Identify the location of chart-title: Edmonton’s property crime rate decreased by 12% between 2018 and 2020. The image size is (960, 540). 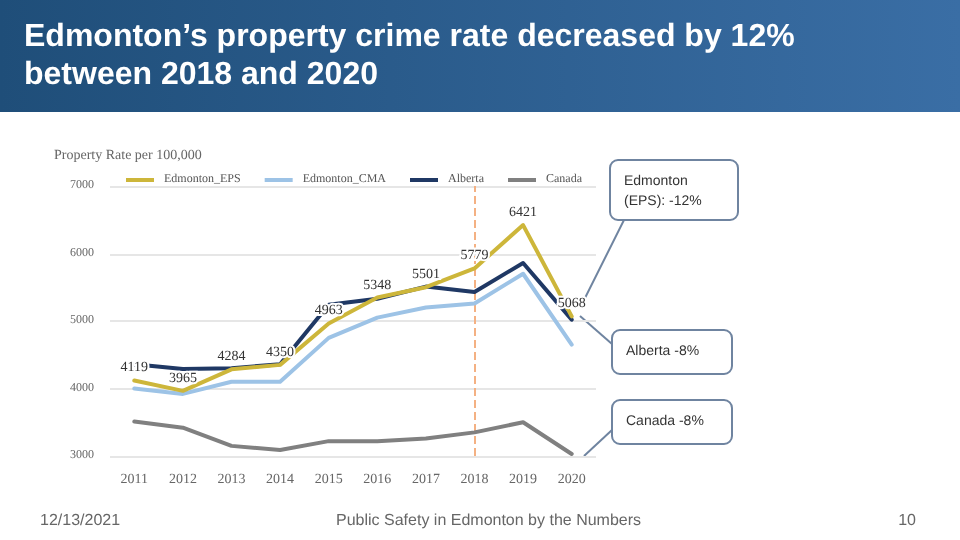
(414, 56).